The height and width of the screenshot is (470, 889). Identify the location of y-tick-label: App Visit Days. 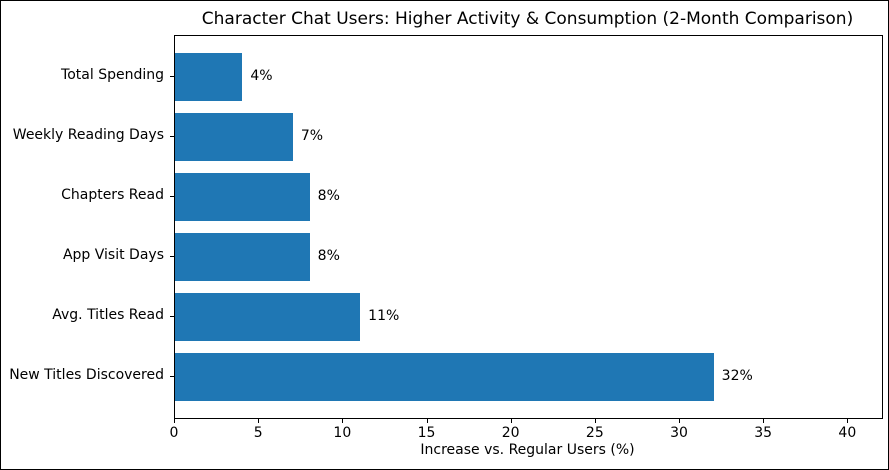
(113, 254).